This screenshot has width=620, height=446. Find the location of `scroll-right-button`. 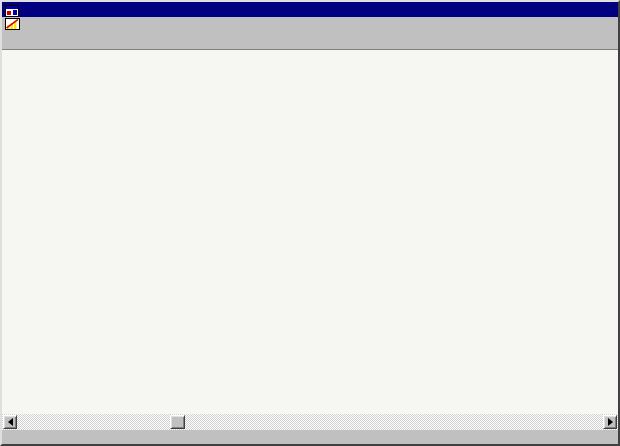

scroll-right-button is located at coordinates (610, 422).